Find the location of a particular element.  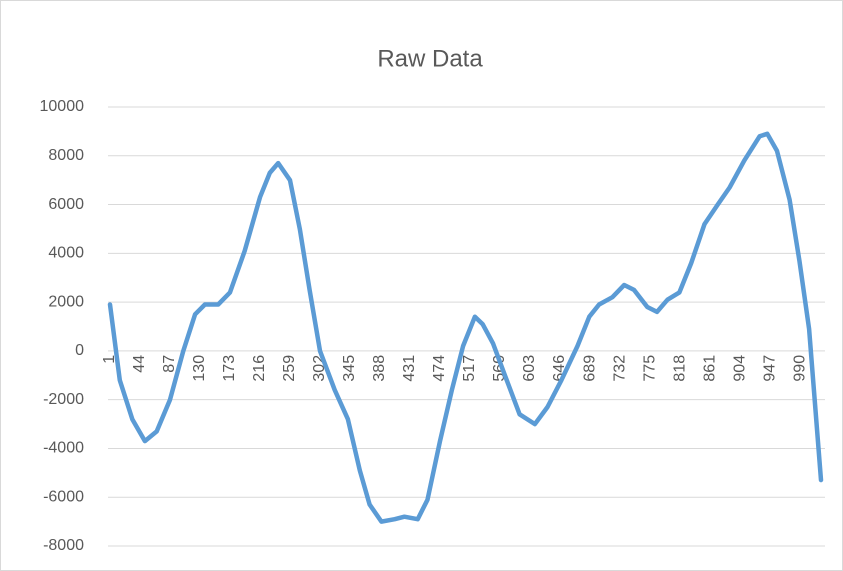

y-tick-label: -6000 is located at coordinates (63, 496).